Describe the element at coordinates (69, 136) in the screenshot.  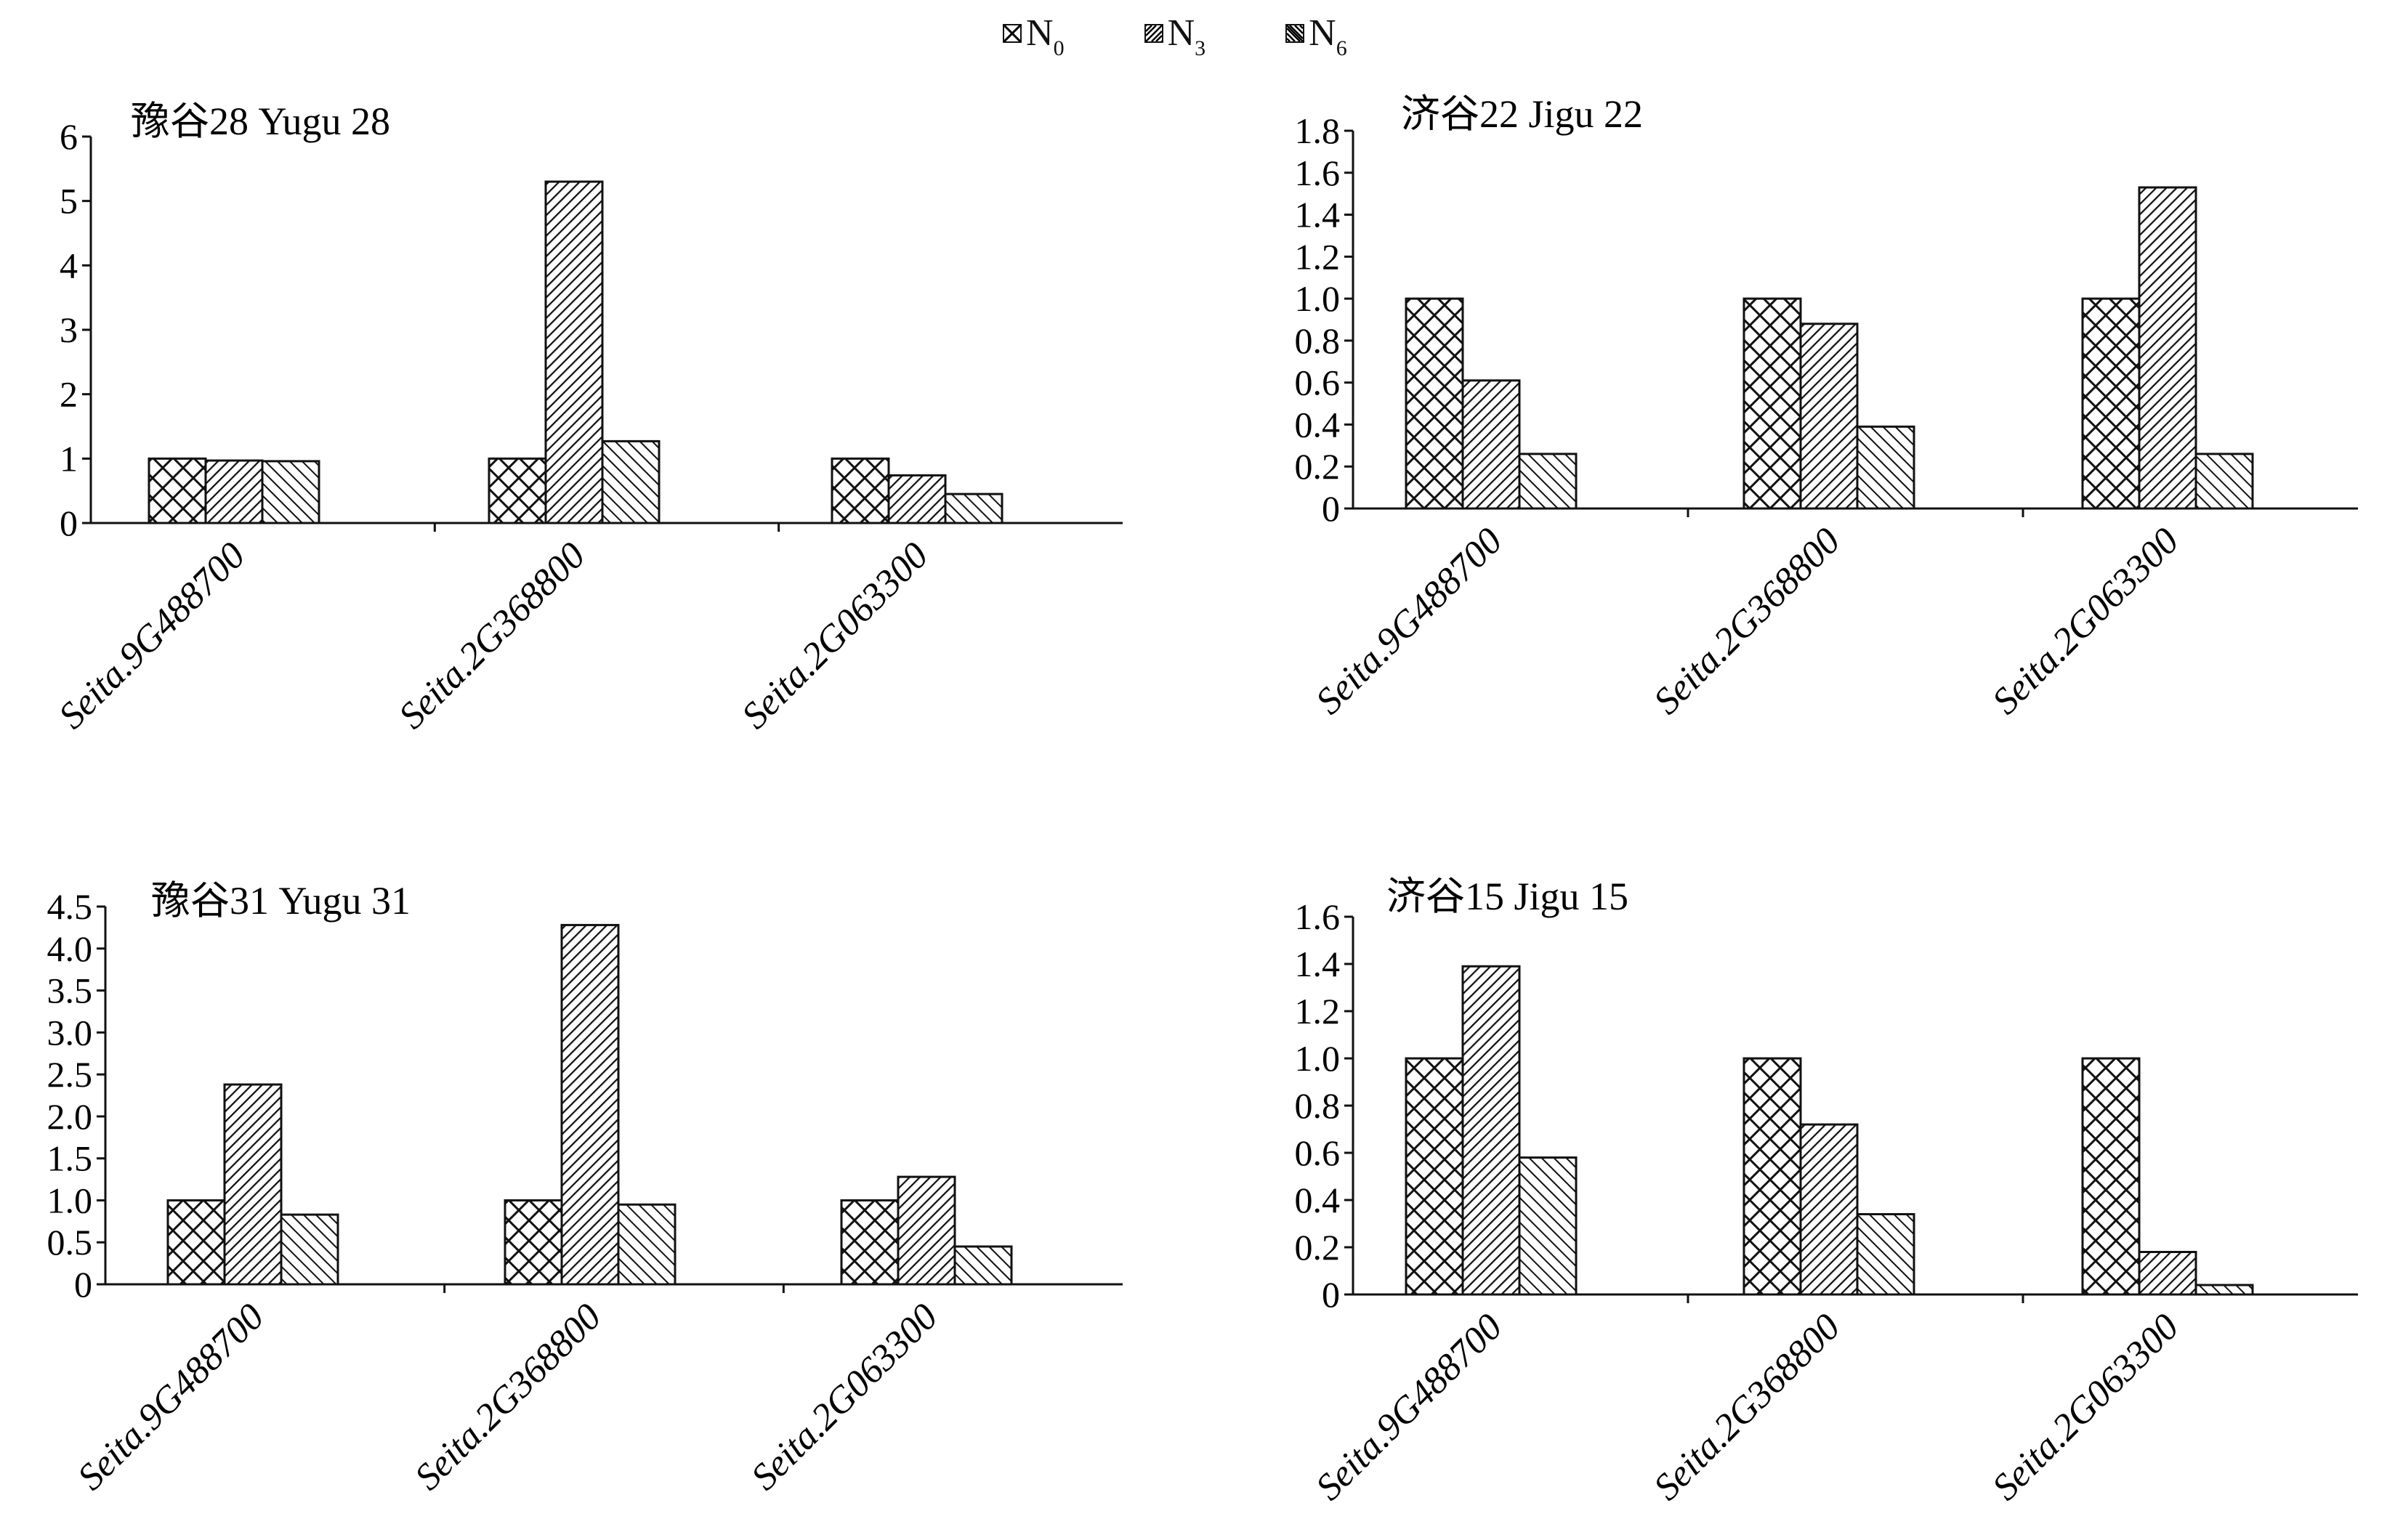
I see `y-tick-label: 6` at that location.